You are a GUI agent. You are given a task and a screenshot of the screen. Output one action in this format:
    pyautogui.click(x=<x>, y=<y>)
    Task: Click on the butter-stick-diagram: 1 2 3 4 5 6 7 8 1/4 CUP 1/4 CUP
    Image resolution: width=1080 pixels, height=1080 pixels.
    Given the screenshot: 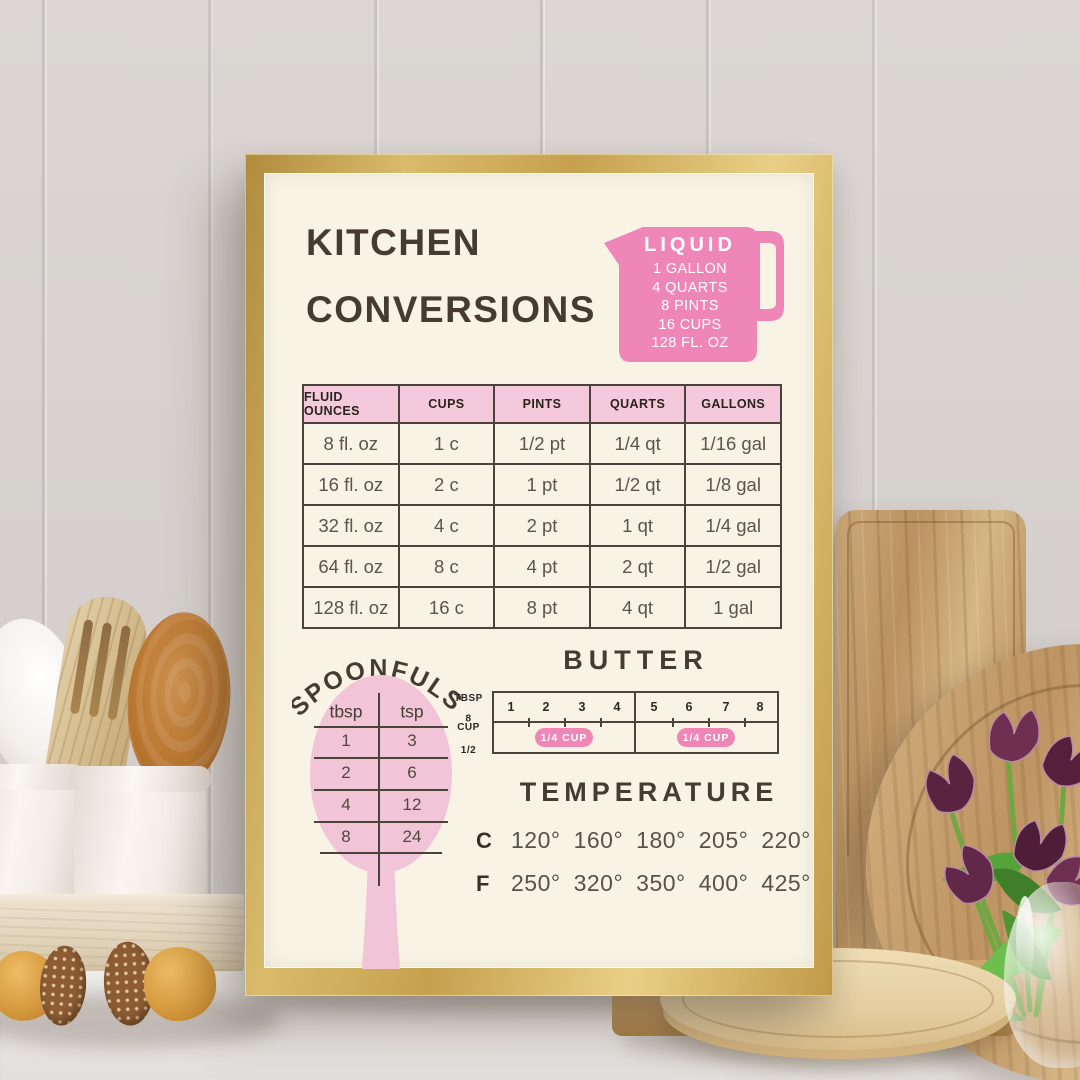 What is the action you would take?
    pyautogui.click(x=635, y=722)
    